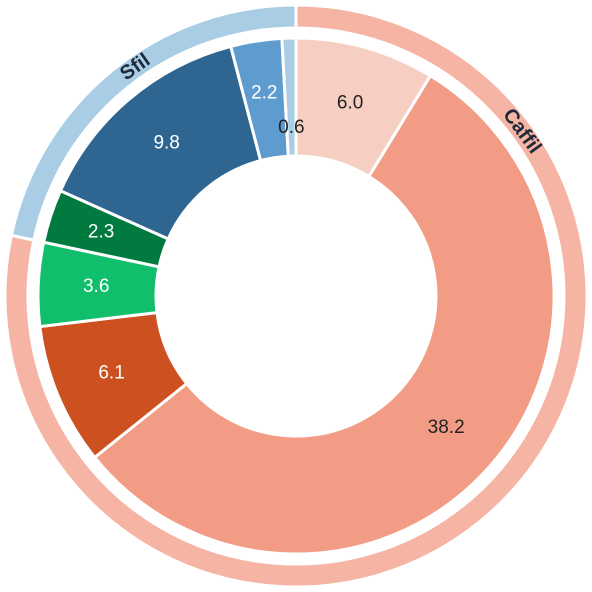 This screenshot has width=592, height=592. I want to click on value-label: 6.0, so click(350, 102).